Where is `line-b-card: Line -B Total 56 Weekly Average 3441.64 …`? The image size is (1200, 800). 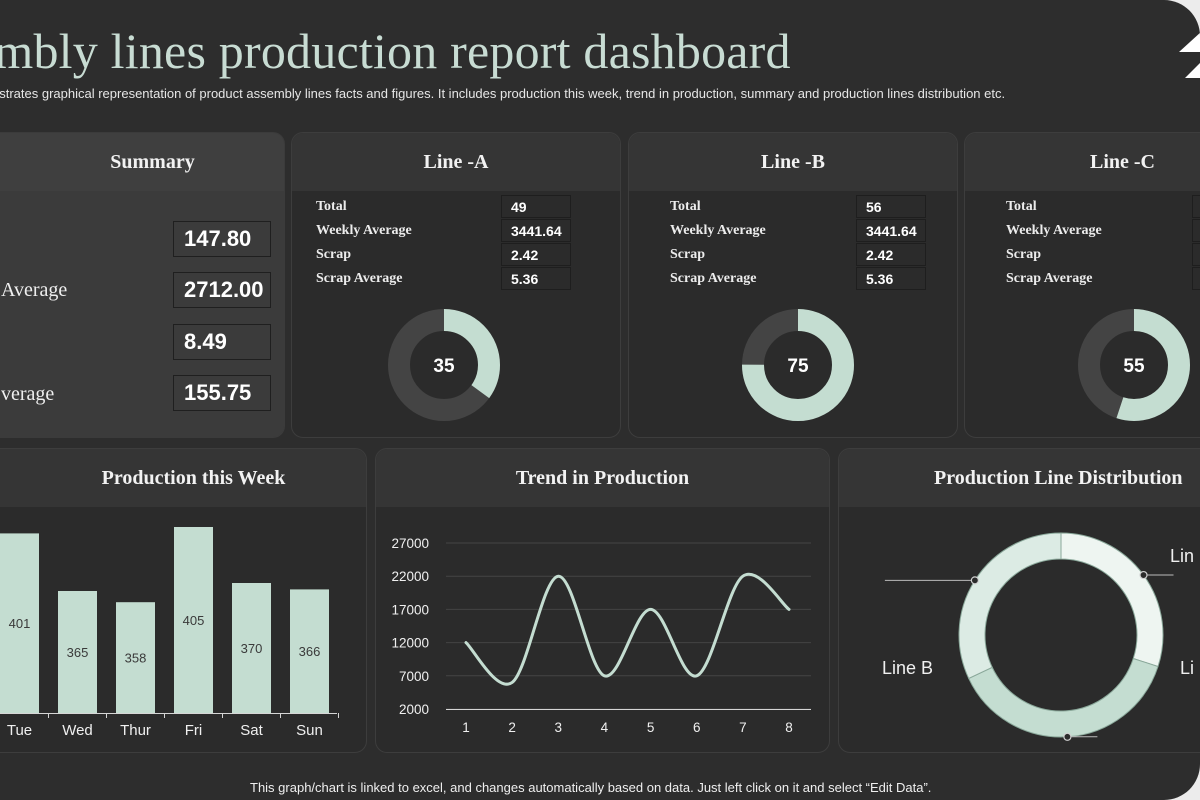 line-b-card: Line -B Total 56 Weekly Average 3441.64 … is located at coordinates (793, 285).